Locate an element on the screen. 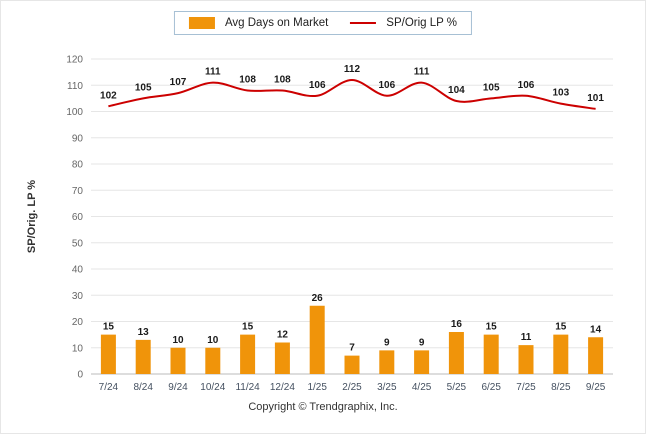 Image resolution: width=646 pixels, height=434 pixels. x-tick-label: 9/24 is located at coordinates (178, 387).